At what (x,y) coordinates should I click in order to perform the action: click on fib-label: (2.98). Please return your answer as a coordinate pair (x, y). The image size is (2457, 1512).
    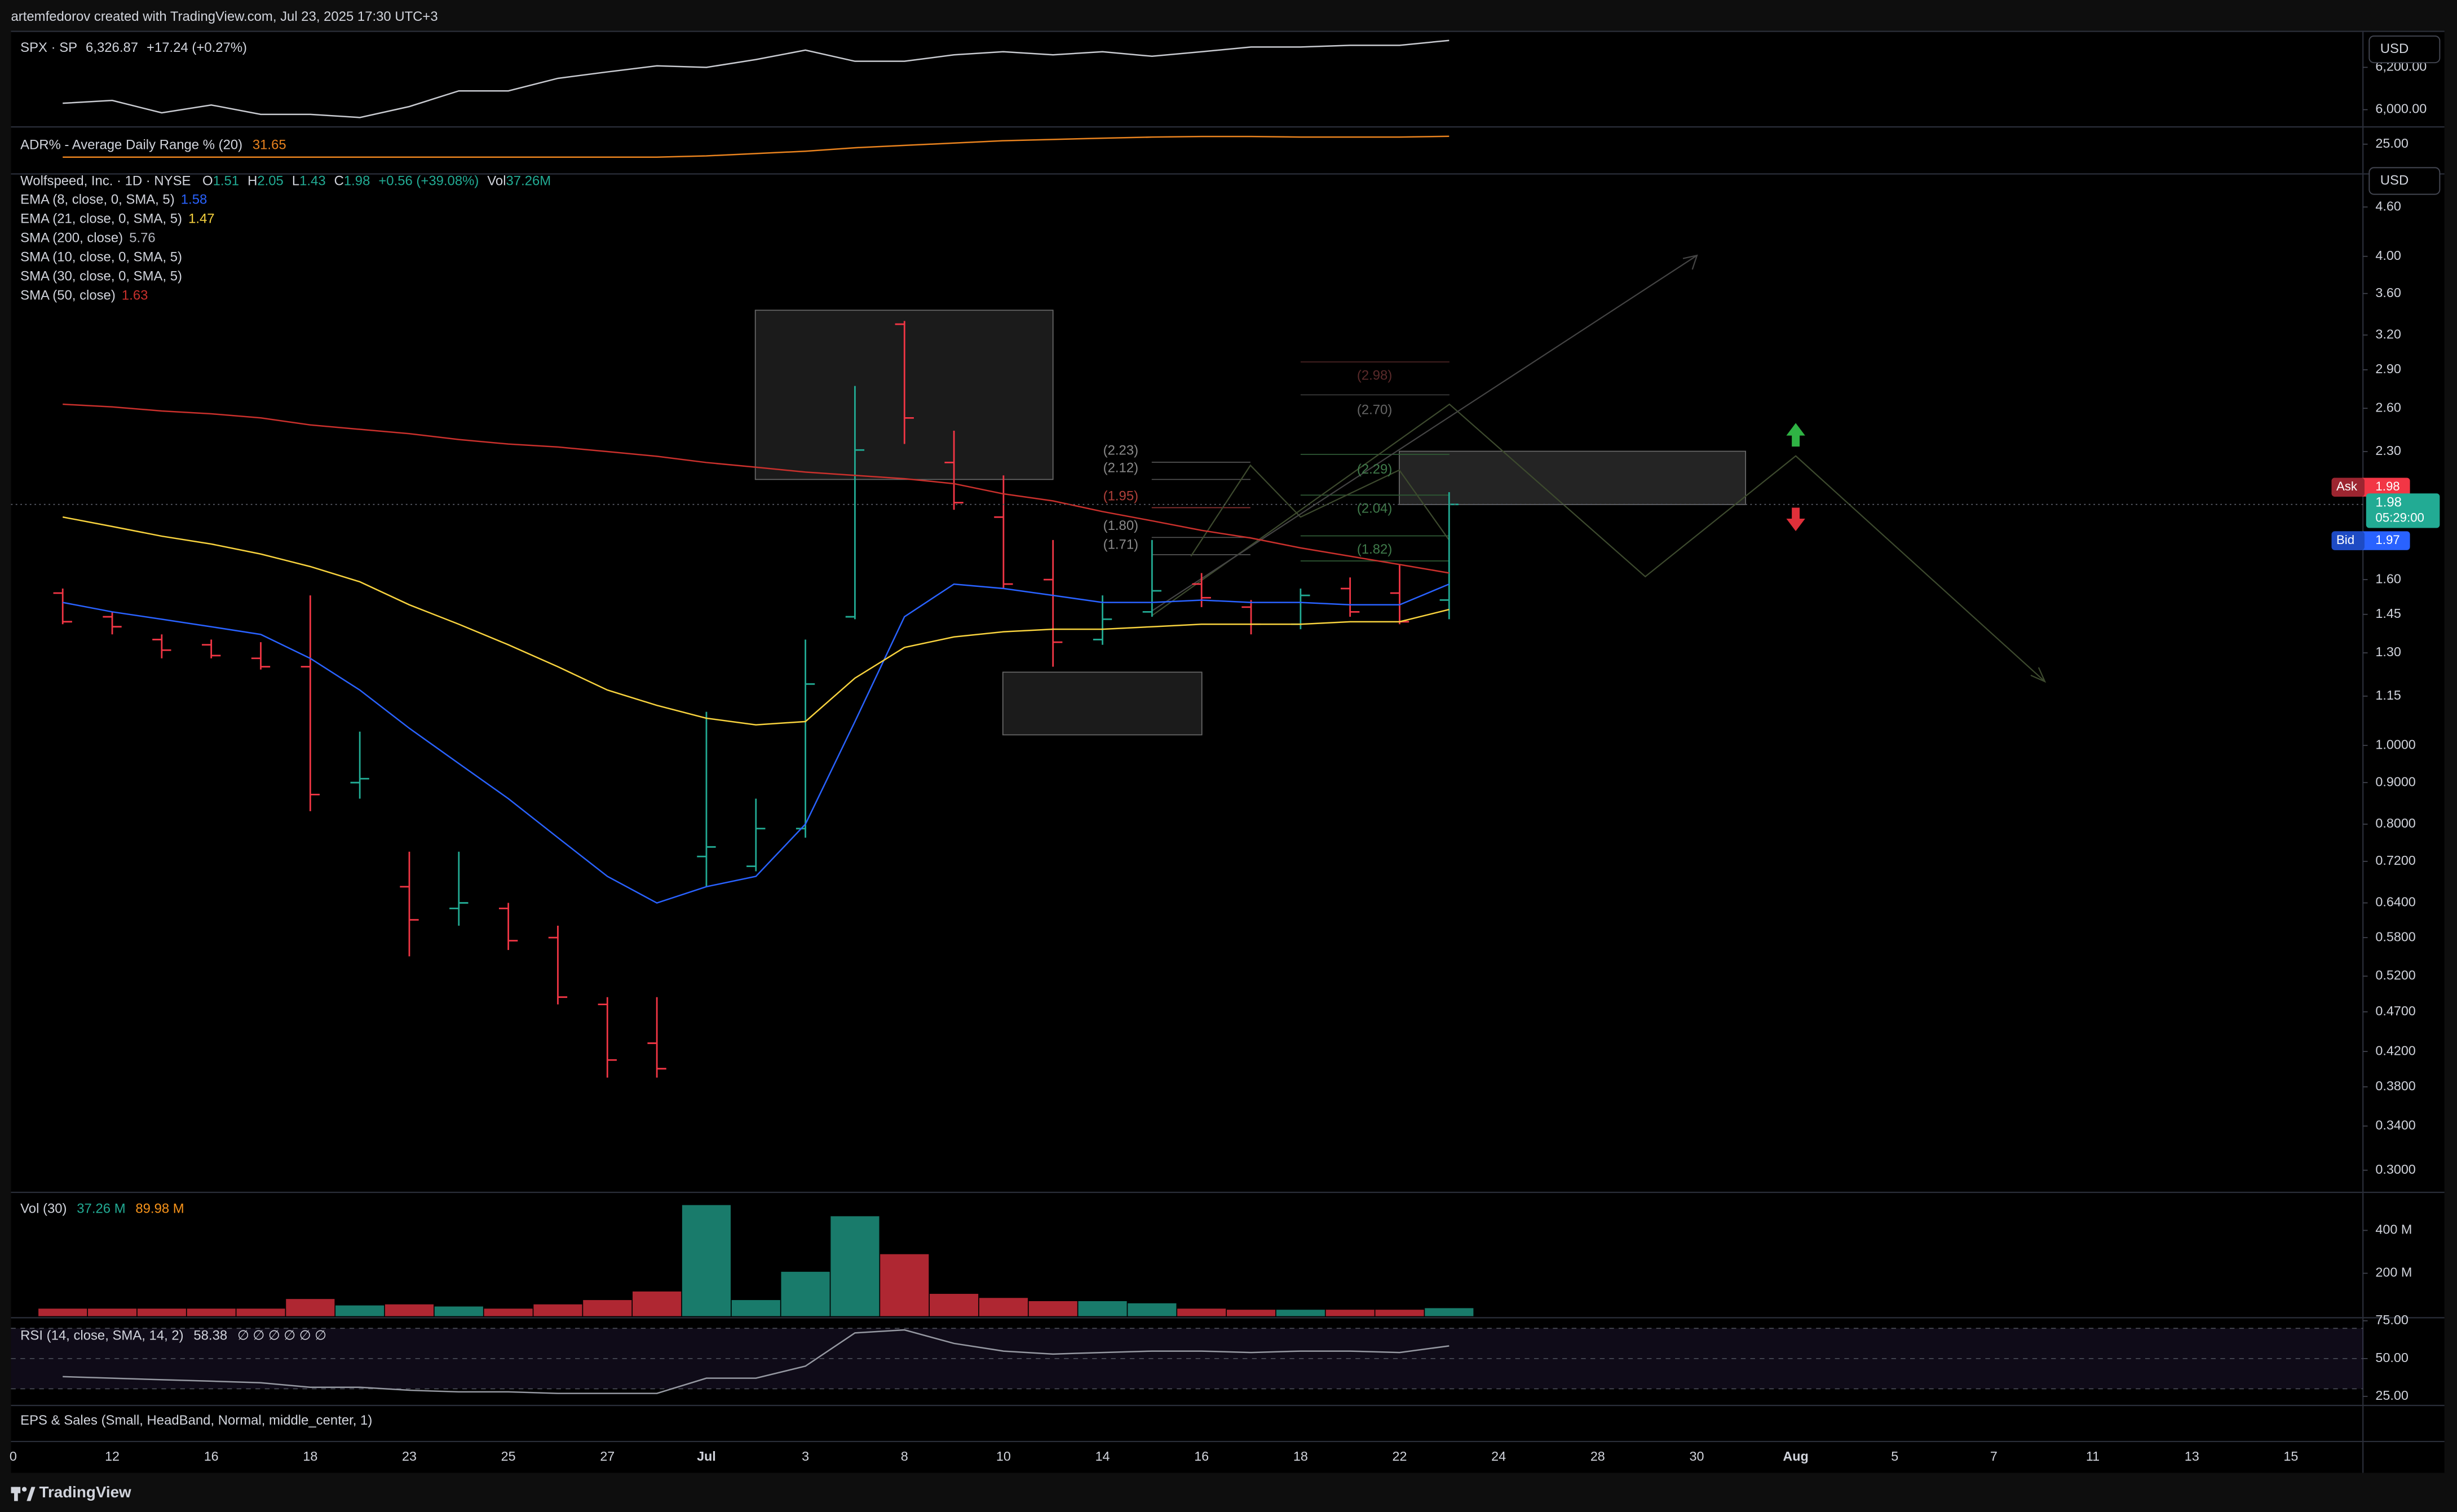
    Looking at the image, I should click on (1375, 375).